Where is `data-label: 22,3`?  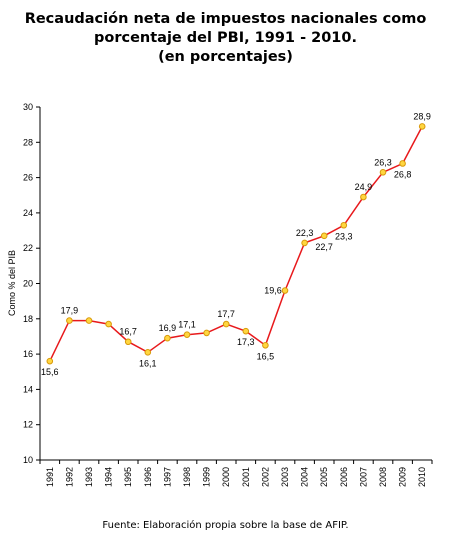 data-label: 22,3 is located at coordinates (305, 233).